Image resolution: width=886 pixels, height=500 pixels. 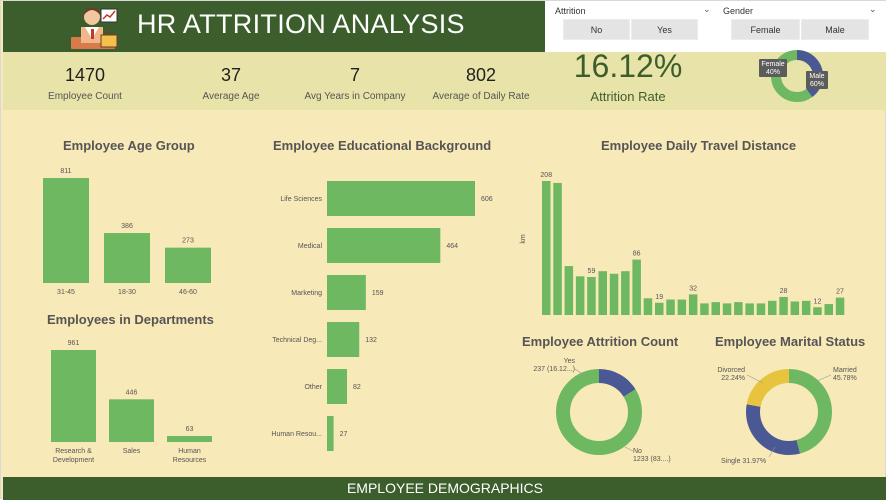 I want to click on data-label: 19, so click(x=659, y=297).